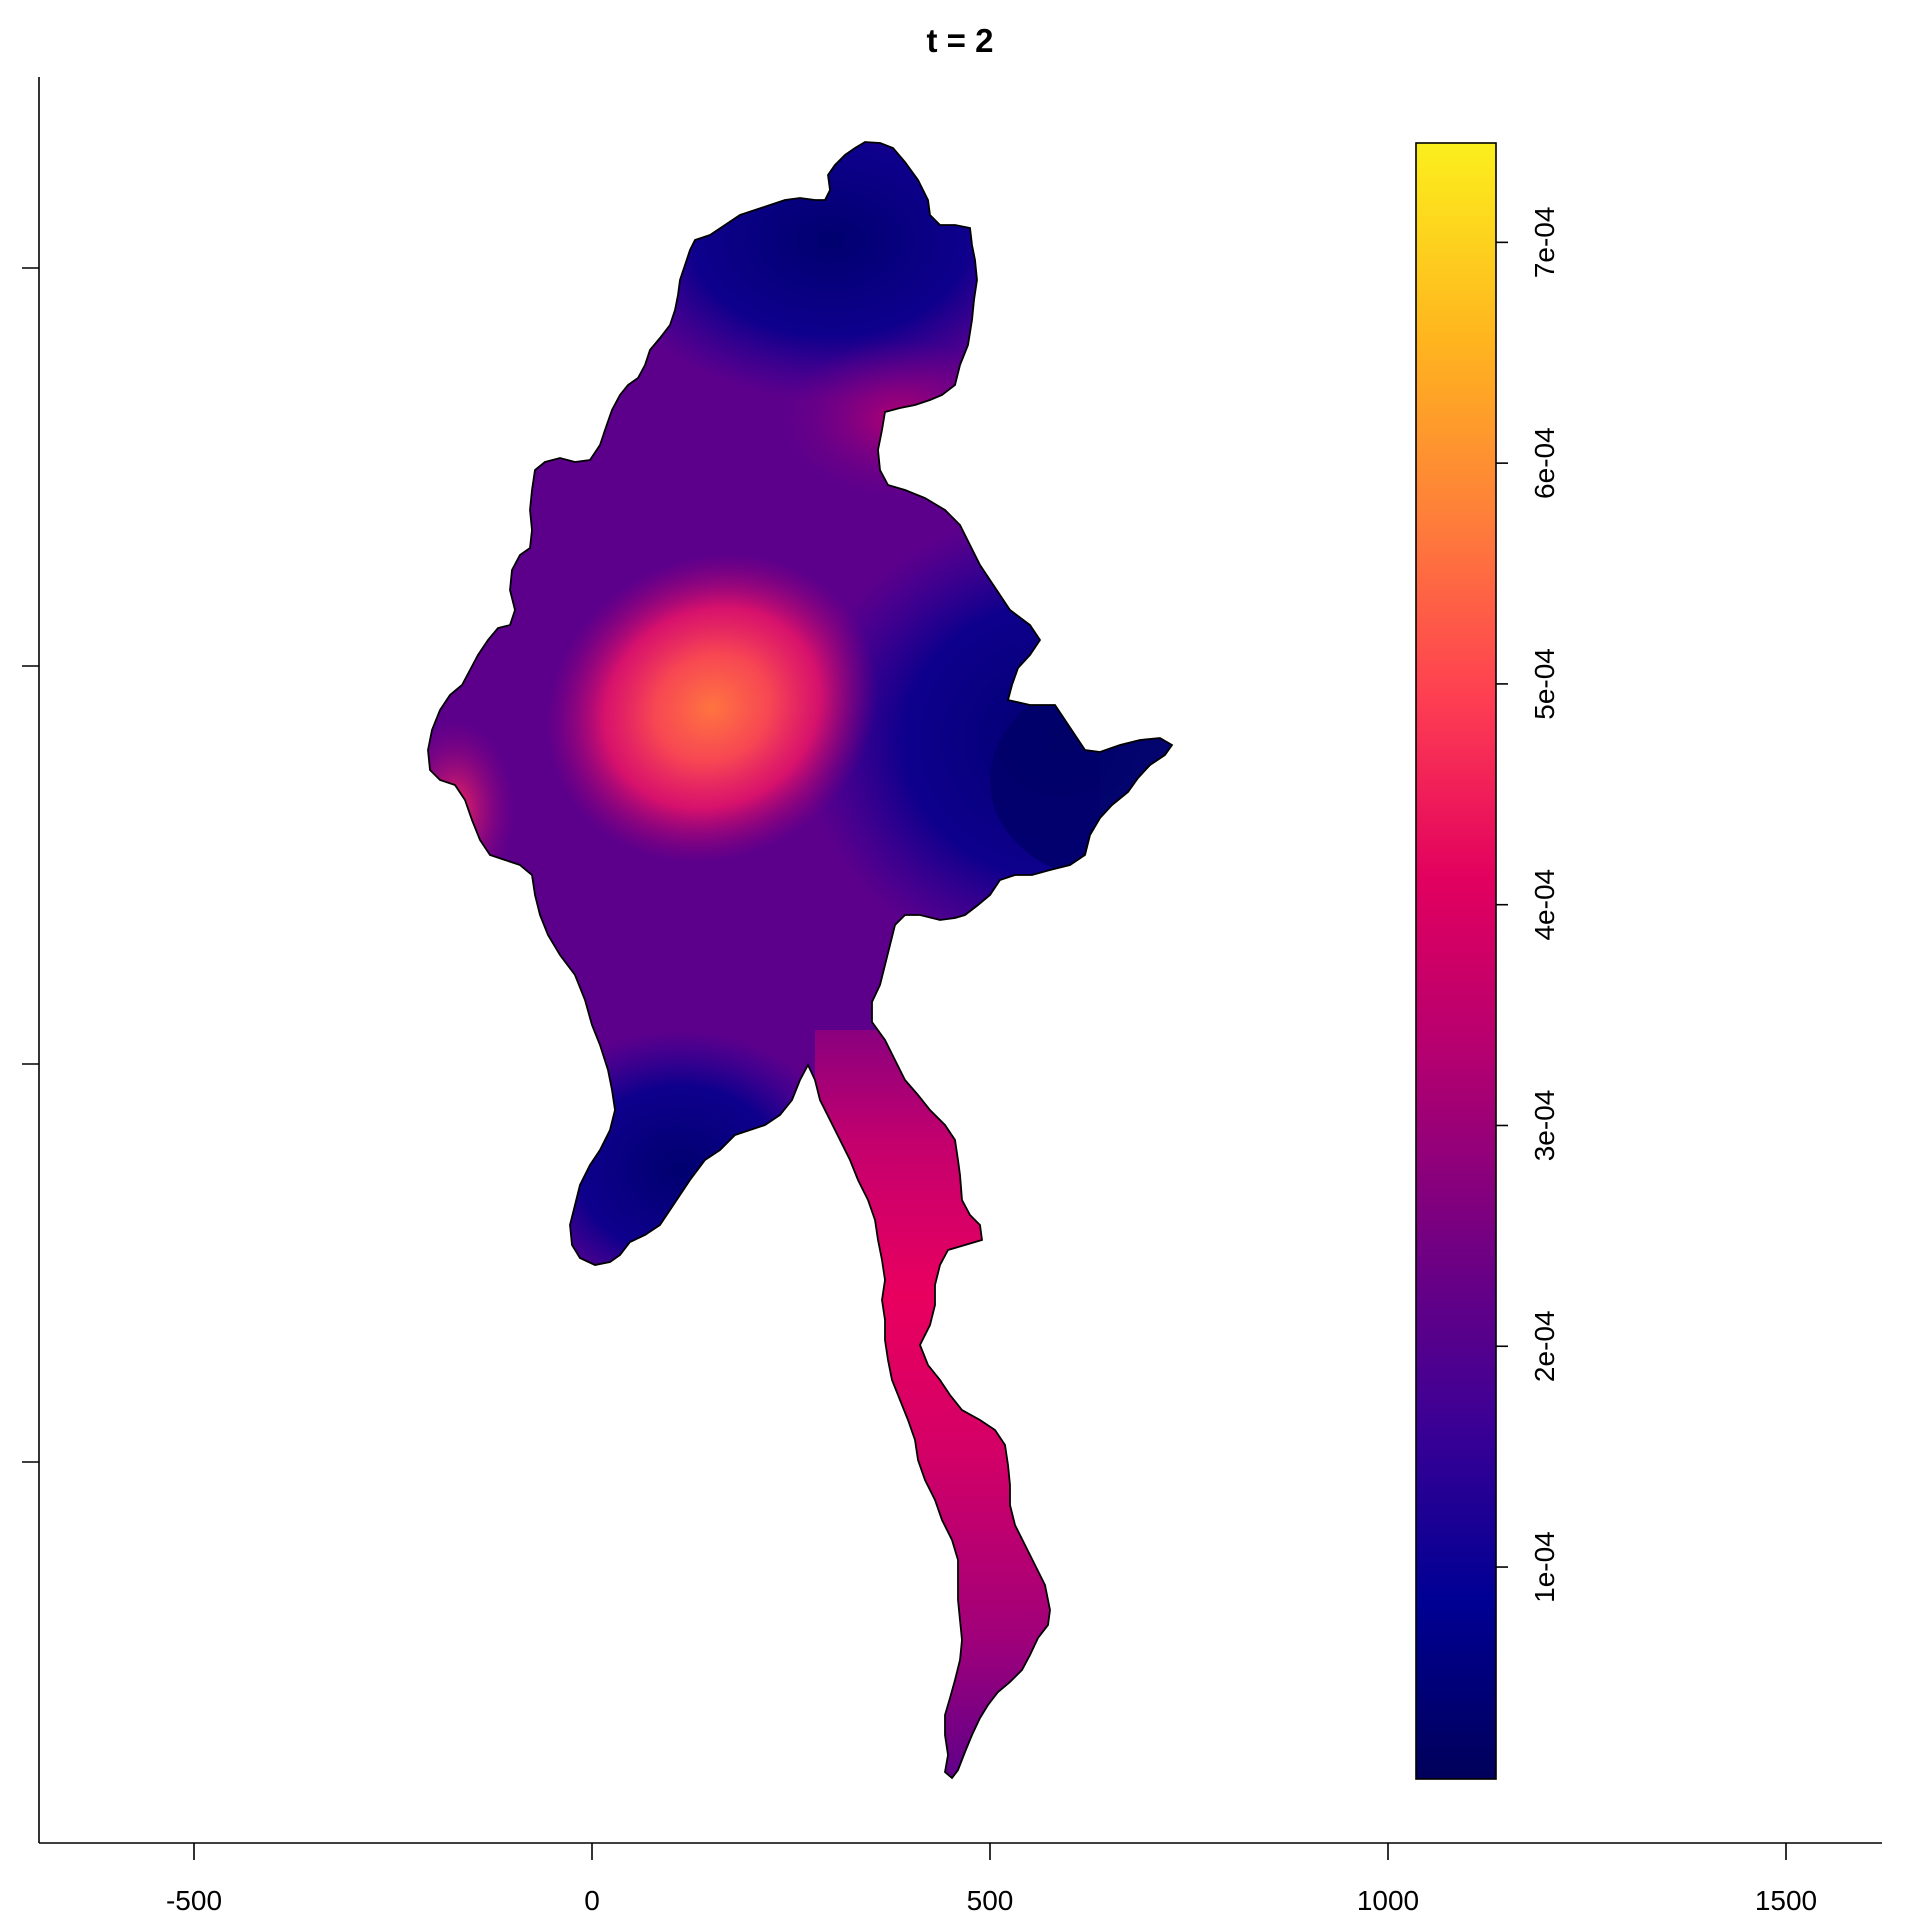 This screenshot has height=1920, width=1920. I want to click on legend-tick-label: 2e-04, so click(1544, 1346).